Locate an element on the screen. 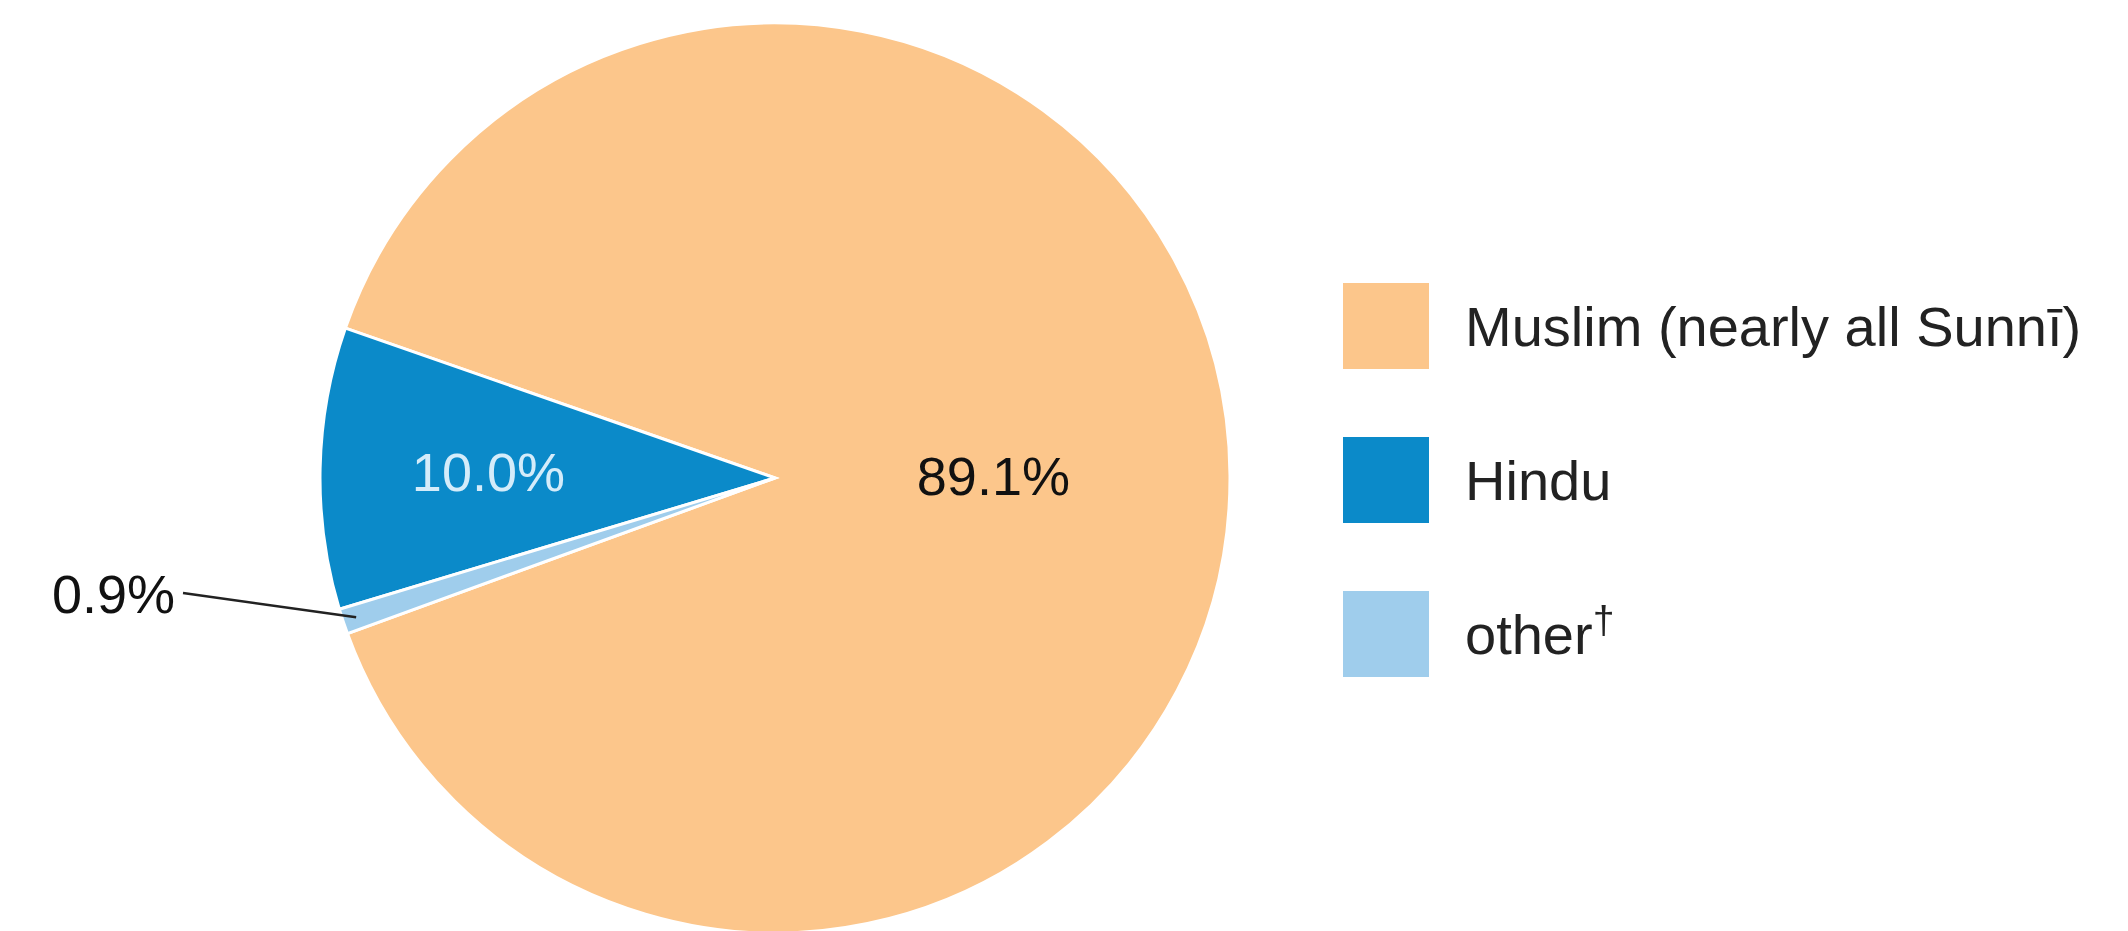 The width and height of the screenshot is (2128, 931). legend-label: other$^{†}$ is located at coordinates (1540, 631).